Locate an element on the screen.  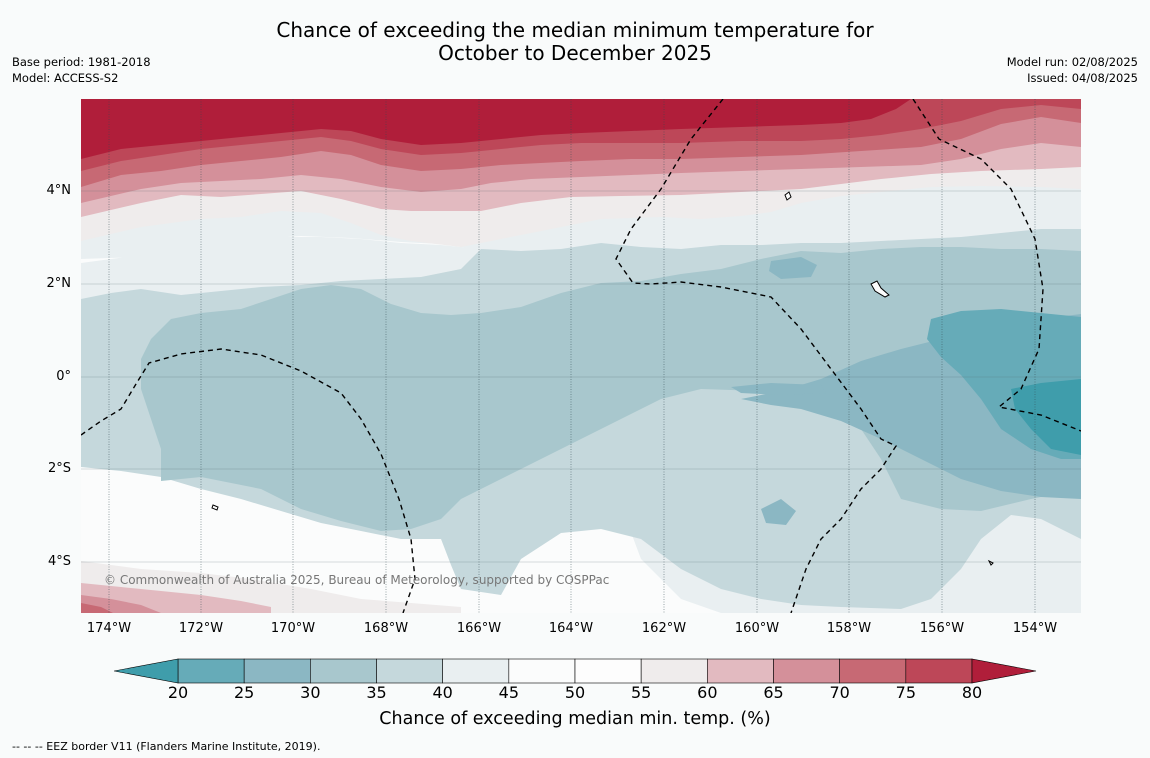
lon-tick-164w: 164°W is located at coordinates (571, 628).